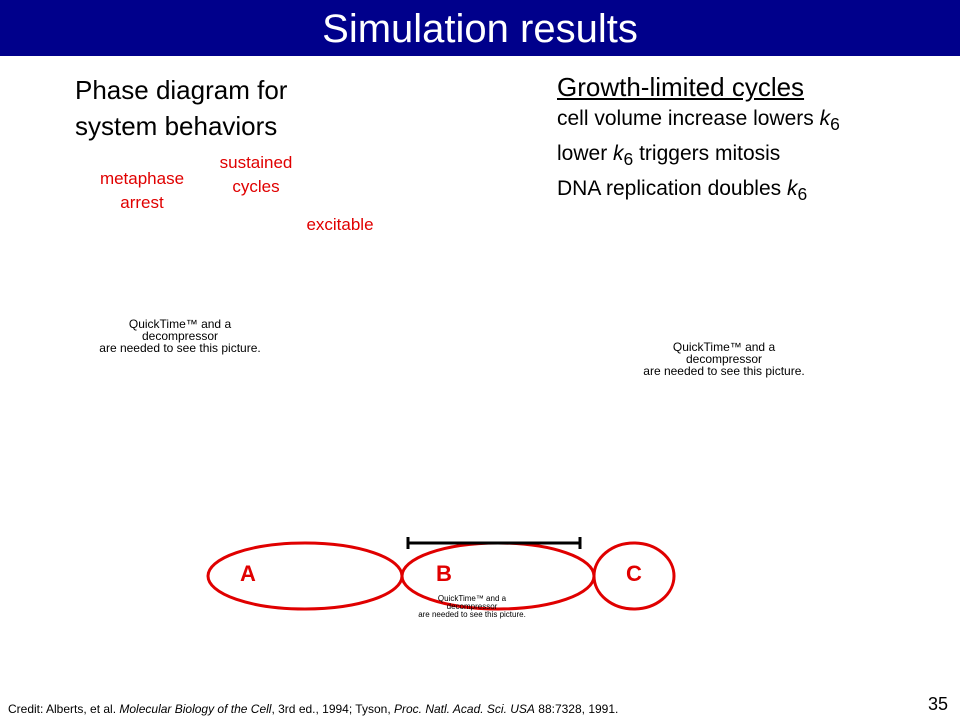 This screenshot has width=960, height=720. Describe the element at coordinates (176, 126) in the screenshot. I see `phase-heading-line2: system behaviors` at that location.